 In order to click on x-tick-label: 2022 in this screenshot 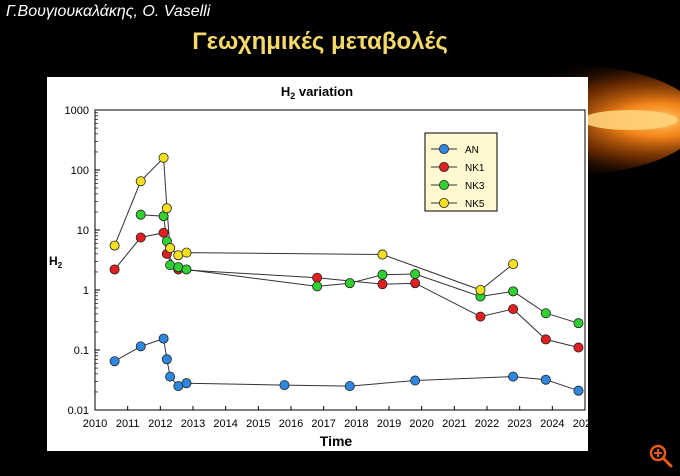, I will do `click(487, 424)`.